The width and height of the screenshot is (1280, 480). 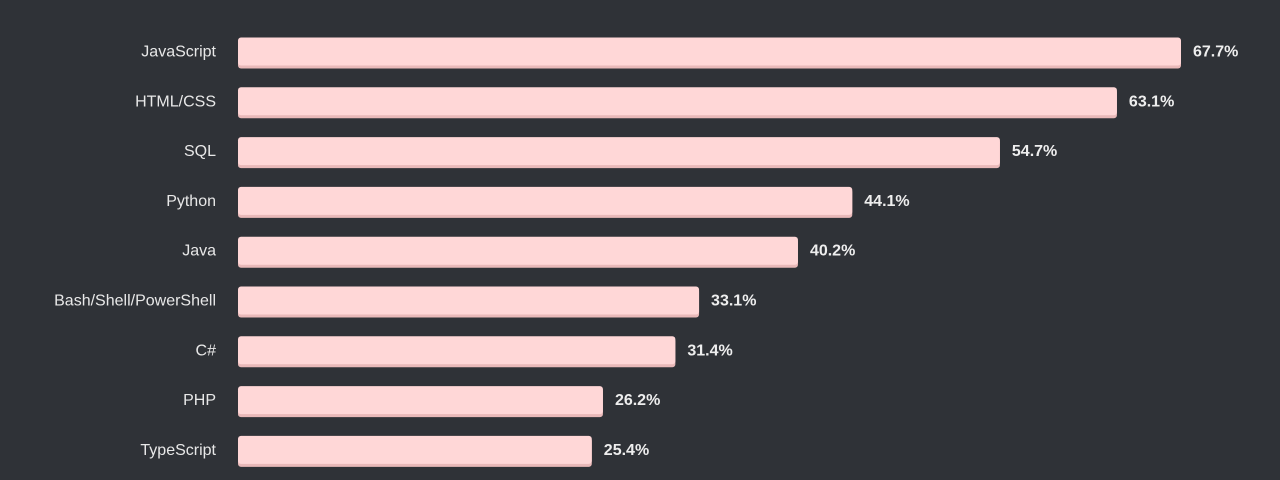 What do you see at coordinates (1034, 151) in the screenshot?
I see `value-label: 54.7%` at bounding box center [1034, 151].